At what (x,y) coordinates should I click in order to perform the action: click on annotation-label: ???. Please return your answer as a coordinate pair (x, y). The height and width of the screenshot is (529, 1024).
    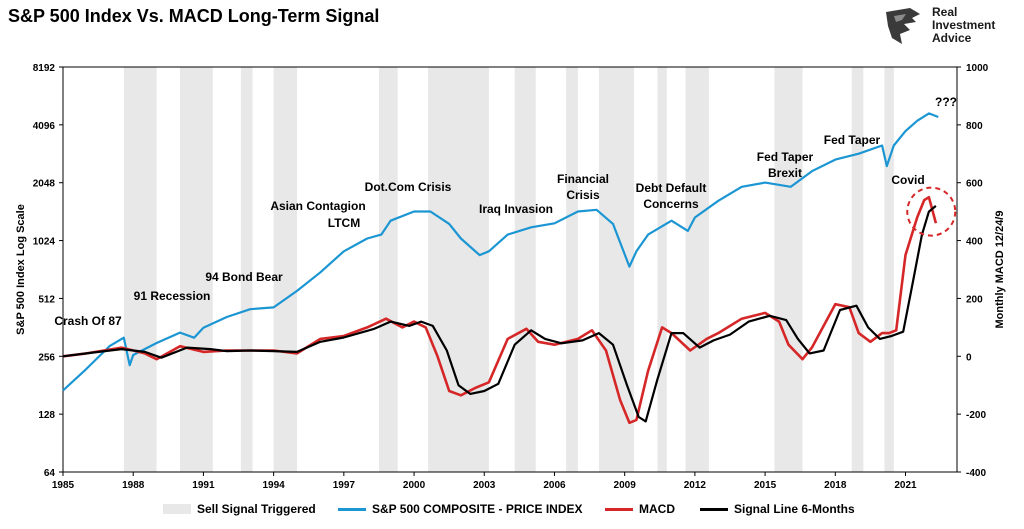
    Looking at the image, I should click on (946, 102).